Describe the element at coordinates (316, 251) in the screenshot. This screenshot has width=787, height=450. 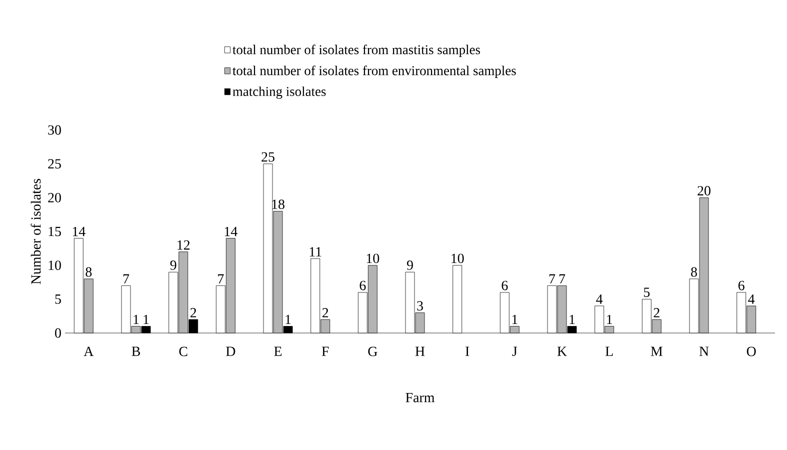
I see `data-label: 11` at that location.